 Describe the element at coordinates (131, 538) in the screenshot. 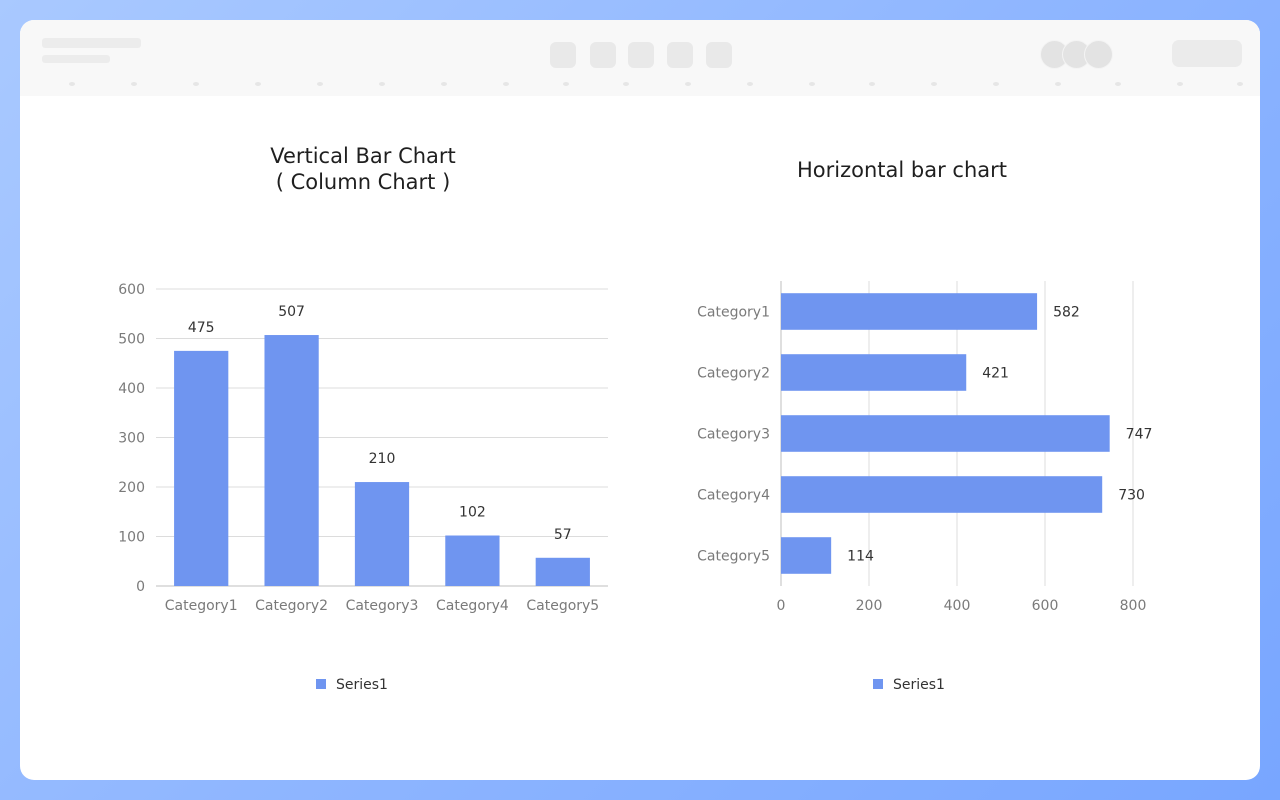

I see `y-tick-label: 100` at that location.